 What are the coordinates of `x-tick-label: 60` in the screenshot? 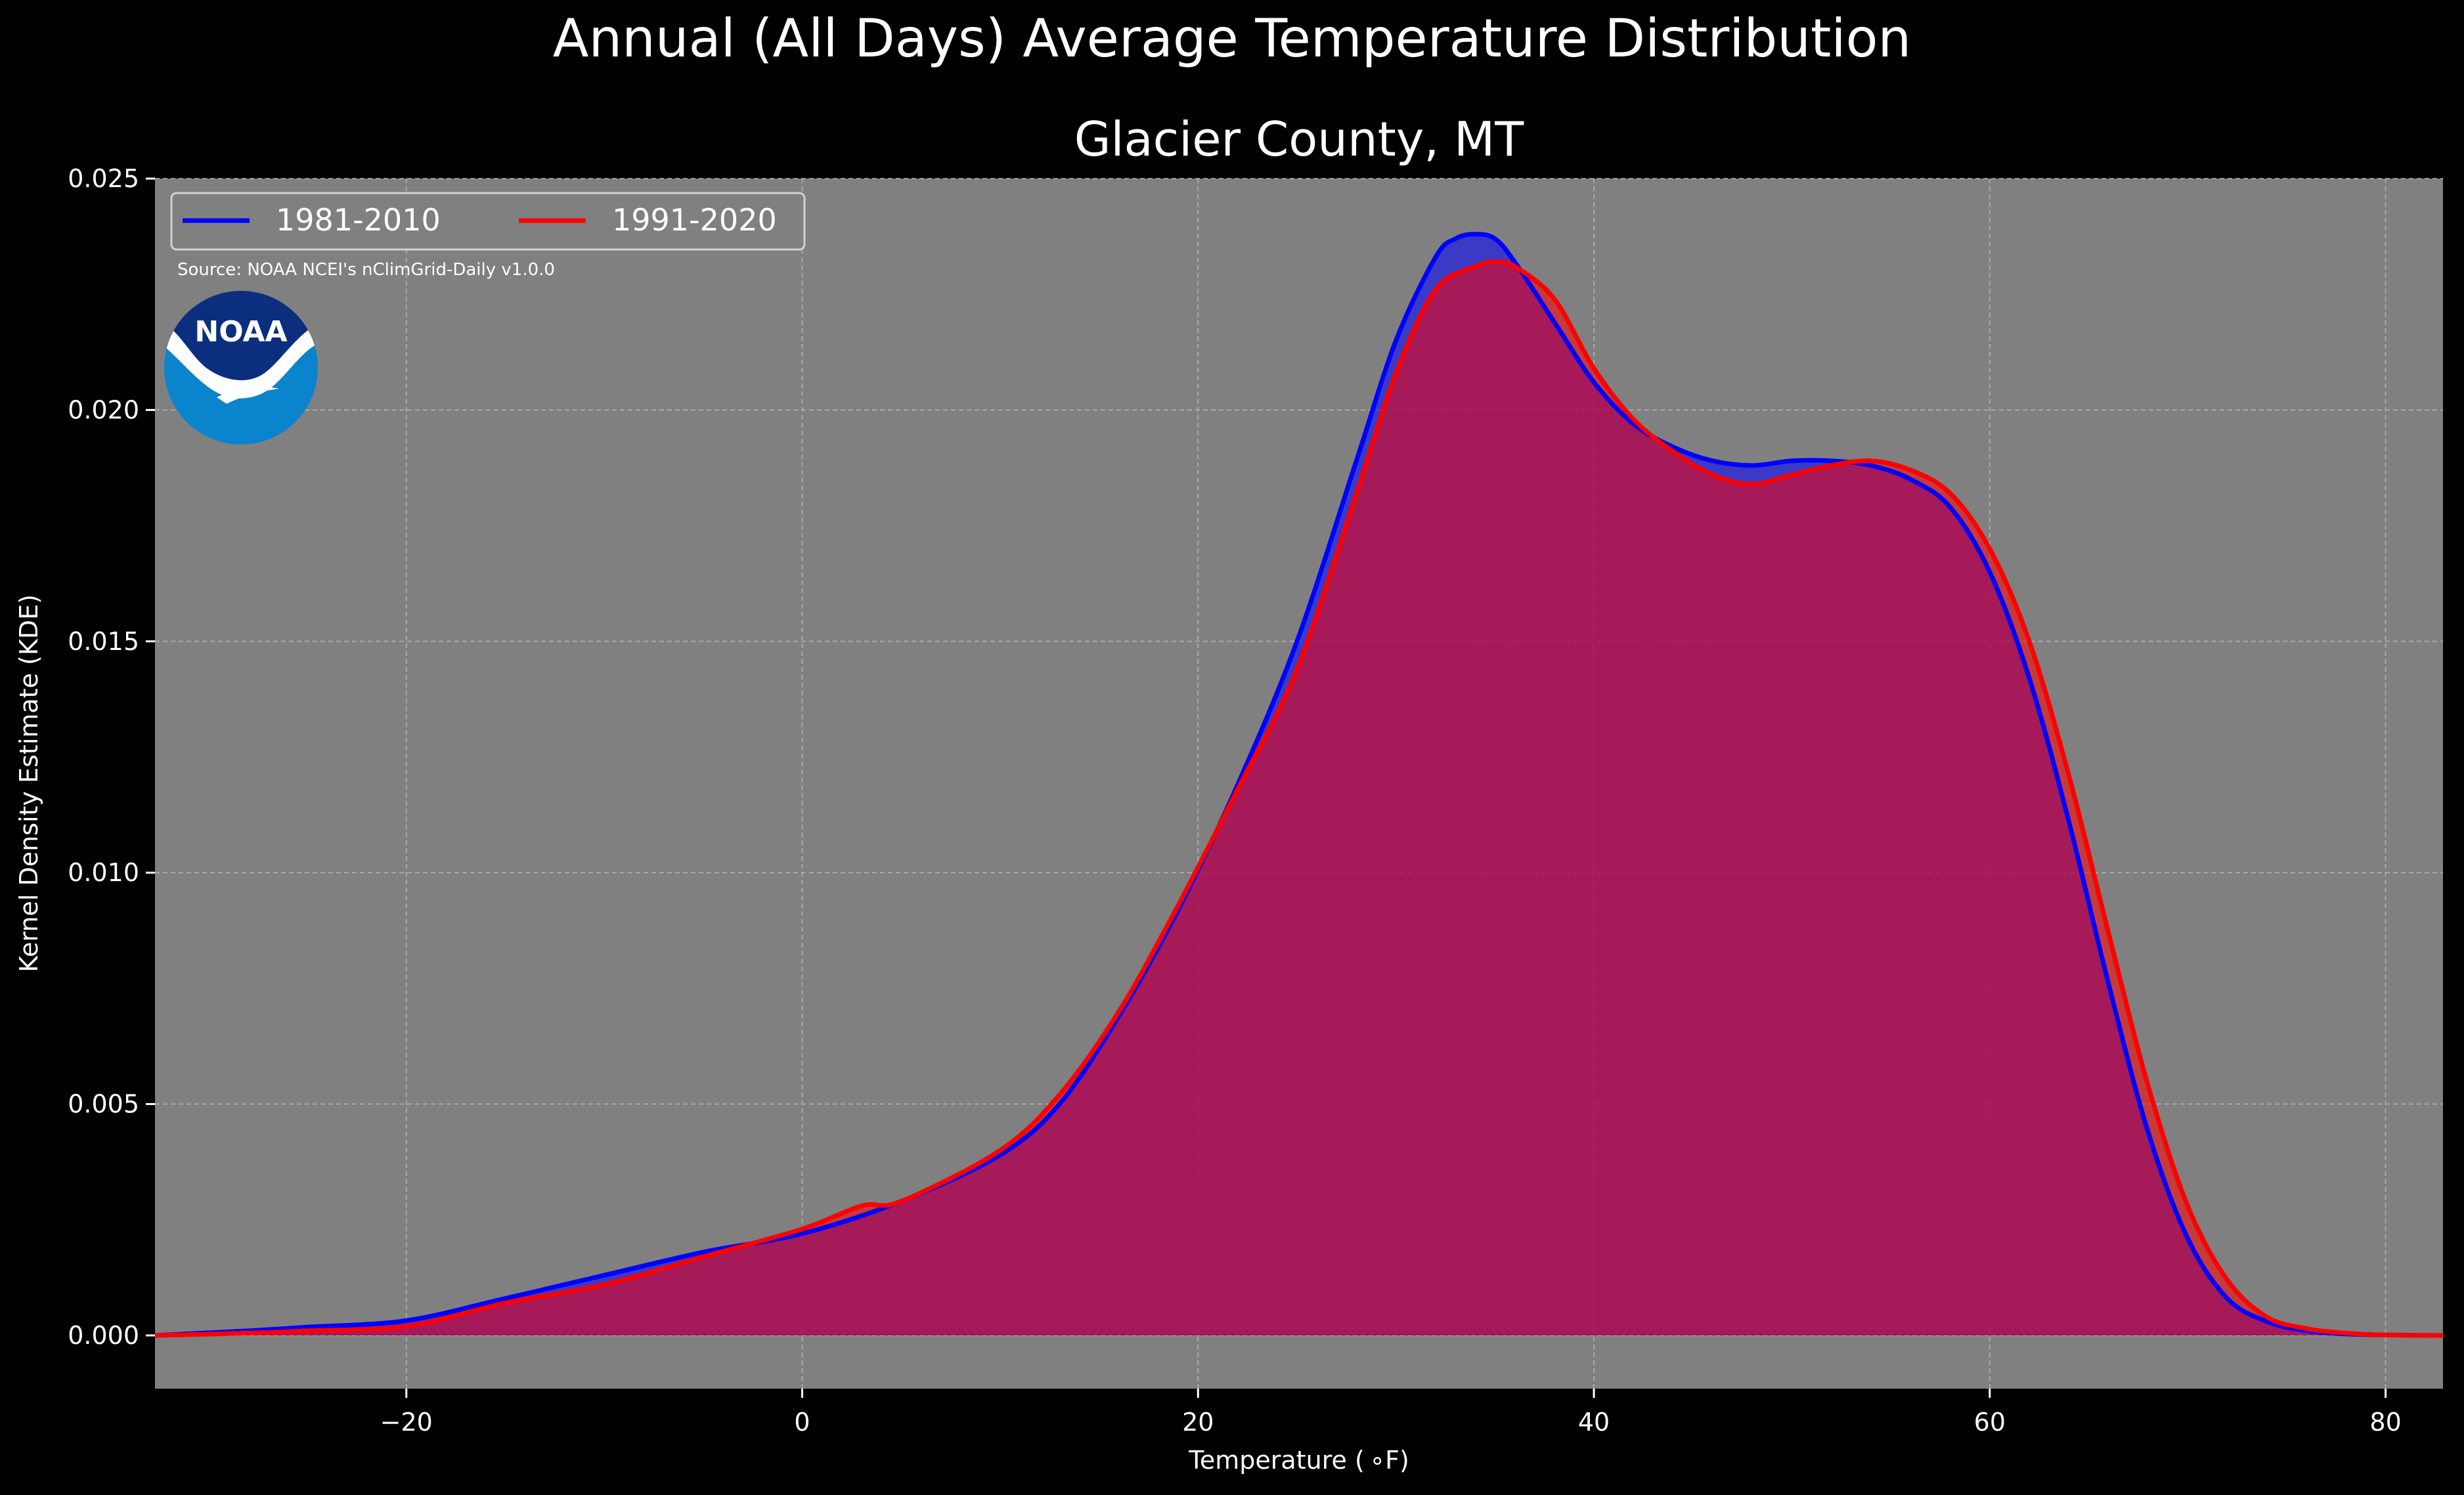 It's located at (1990, 1422).